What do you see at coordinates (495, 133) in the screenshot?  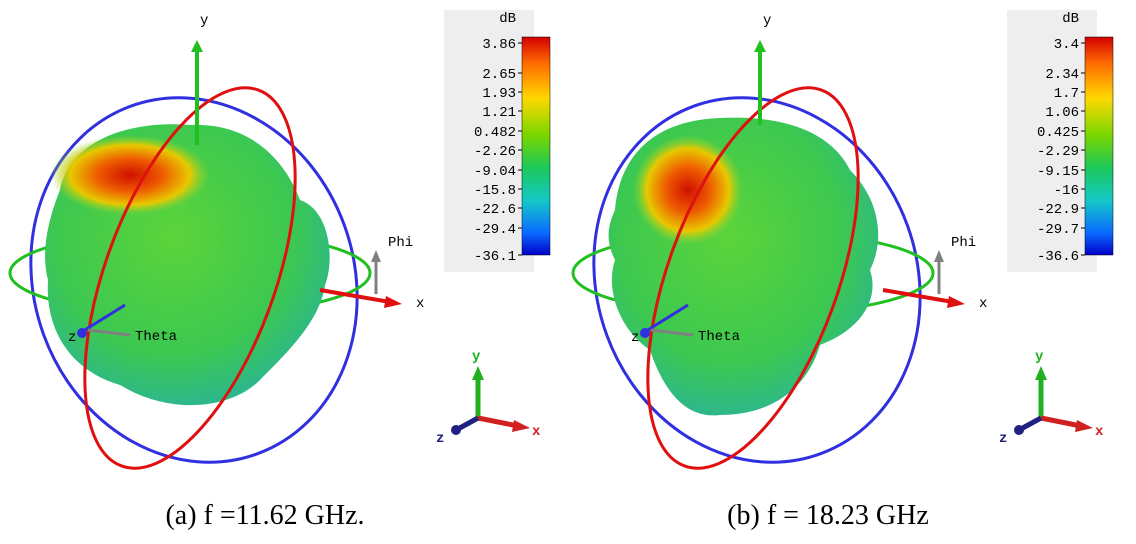 I see `colorbar-label: 0.482` at bounding box center [495, 133].